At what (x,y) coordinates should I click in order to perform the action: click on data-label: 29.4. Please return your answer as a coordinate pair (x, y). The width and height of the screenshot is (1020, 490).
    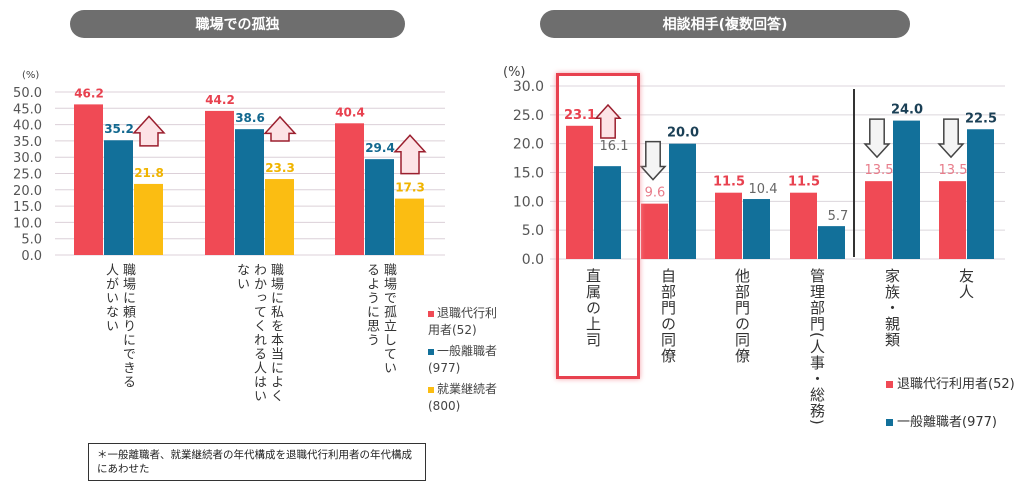
    Looking at the image, I should click on (380, 148).